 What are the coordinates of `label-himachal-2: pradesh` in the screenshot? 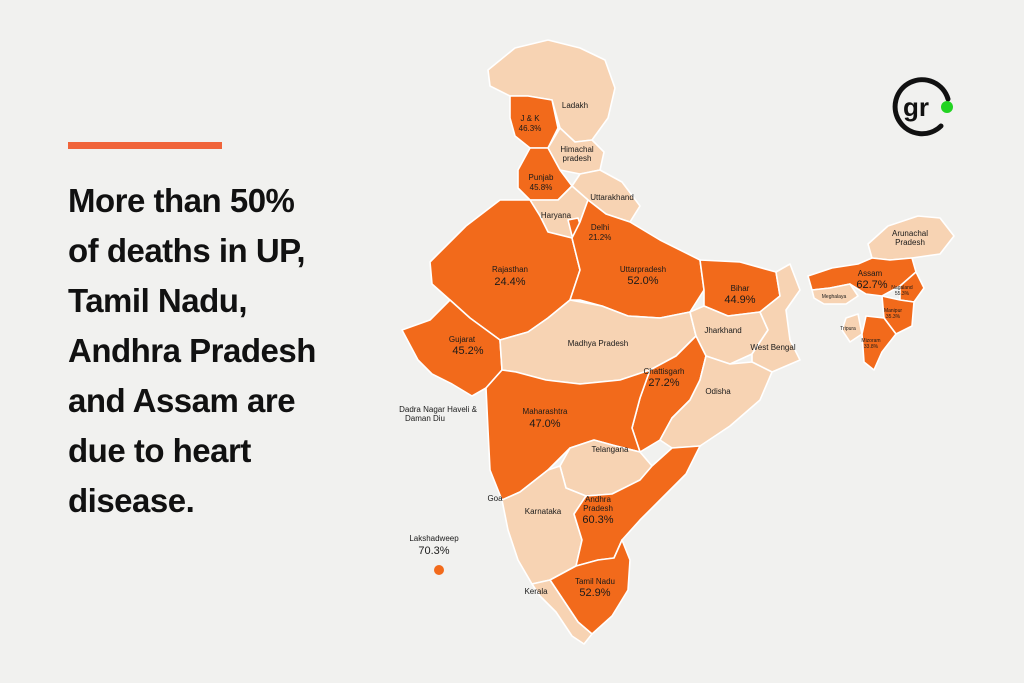 It's located at (577, 158).